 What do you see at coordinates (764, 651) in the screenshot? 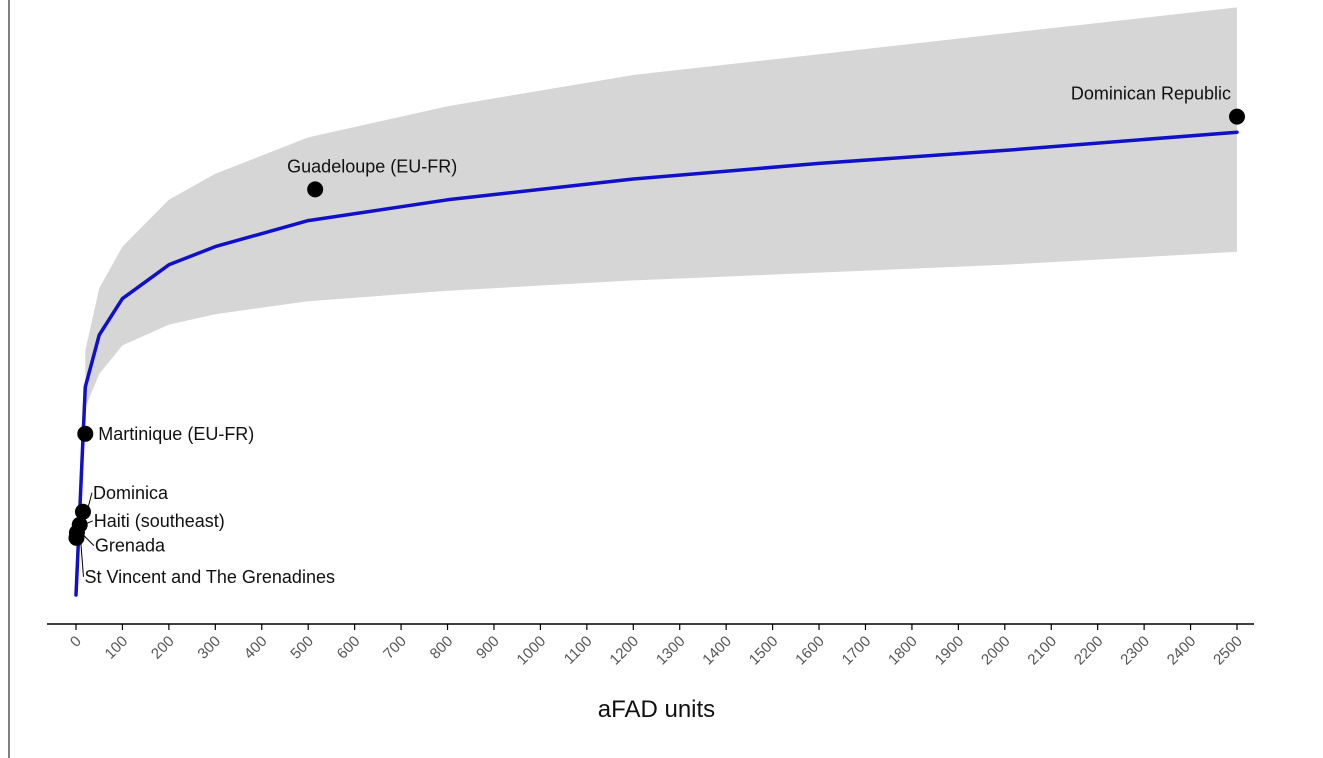
I see `x-tick-label: 1500` at bounding box center [764, 651].